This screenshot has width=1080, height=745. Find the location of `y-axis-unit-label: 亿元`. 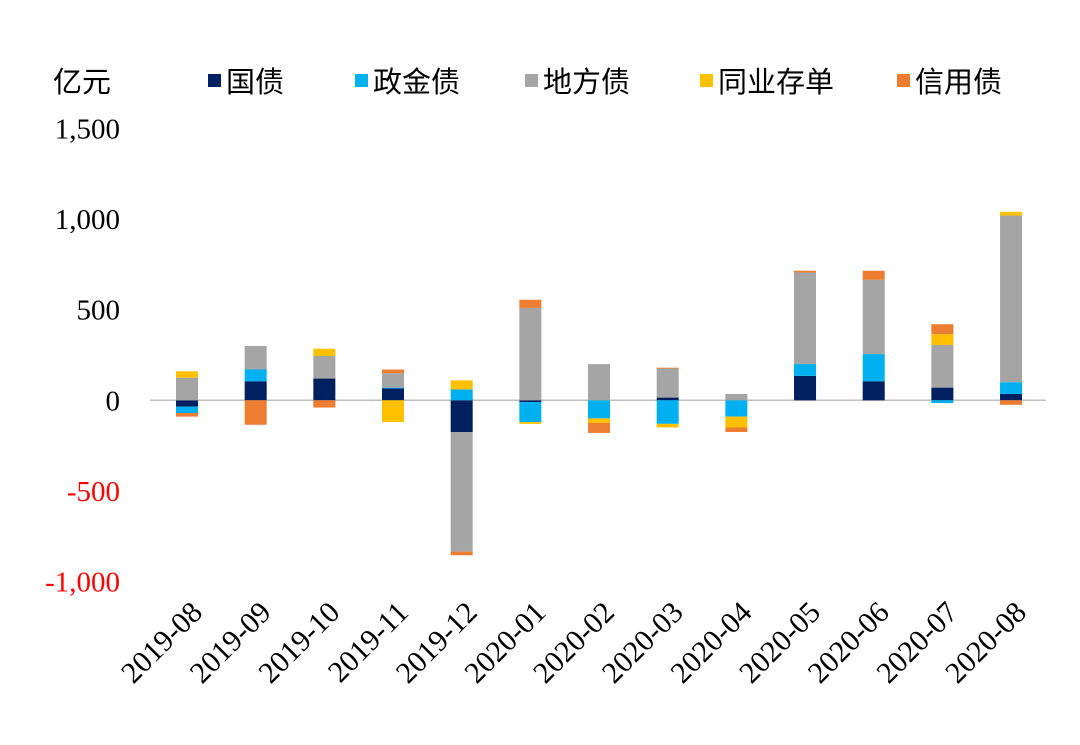

y-axis-unit-label: 亿元 is located at coordinates (82, 82).